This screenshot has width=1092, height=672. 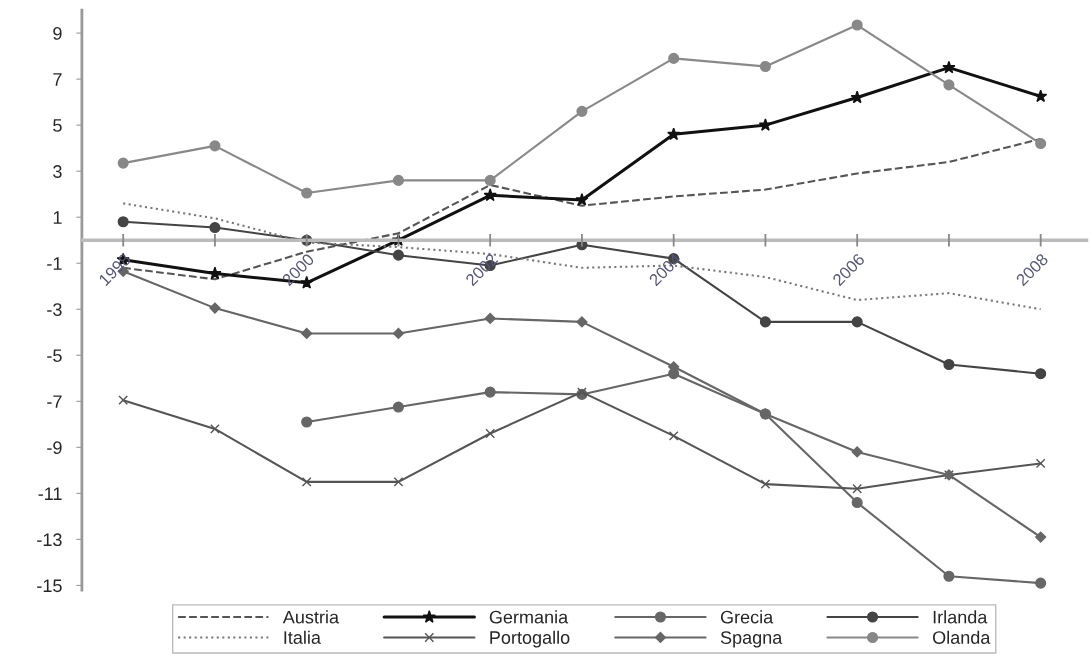 What do you see at coordinates (54, 355) in the screenshot?
I see `y-tick-label: -5` at bounding box center [54, 355].